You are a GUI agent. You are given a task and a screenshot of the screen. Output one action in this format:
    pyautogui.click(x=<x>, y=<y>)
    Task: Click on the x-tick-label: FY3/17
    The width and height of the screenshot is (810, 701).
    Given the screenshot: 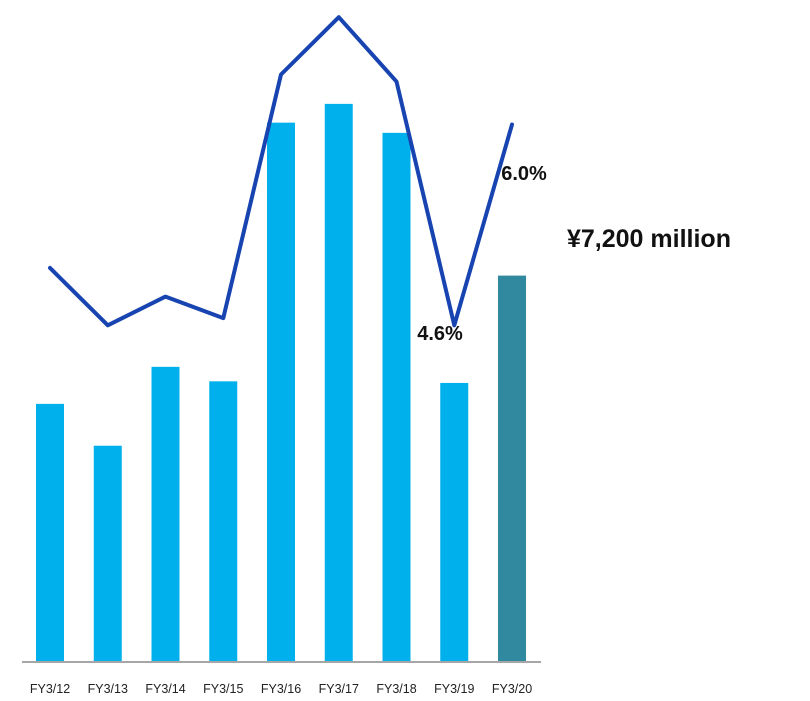 What is the action you would take?
    pyautogui.click(x=339, y=689)
    